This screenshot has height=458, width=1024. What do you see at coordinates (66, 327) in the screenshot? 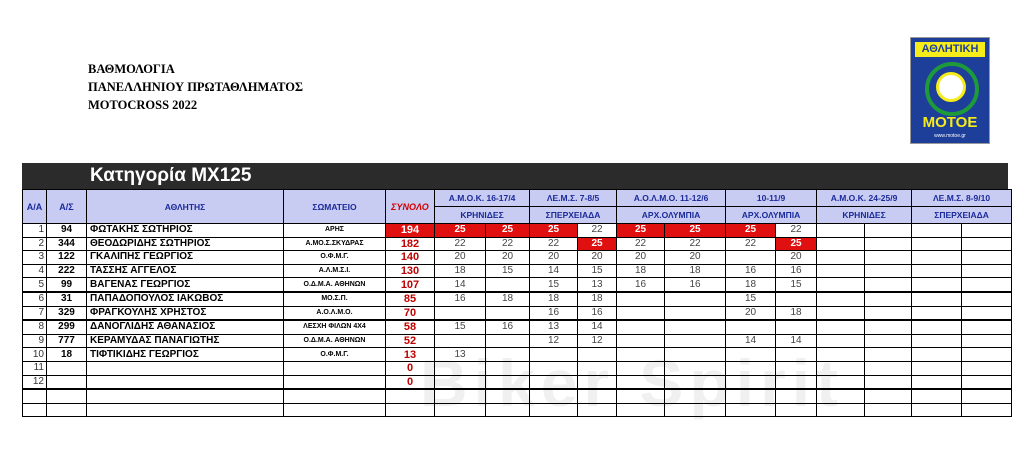
I see `race-number-cell: 299` at bounding box center [66, 327].